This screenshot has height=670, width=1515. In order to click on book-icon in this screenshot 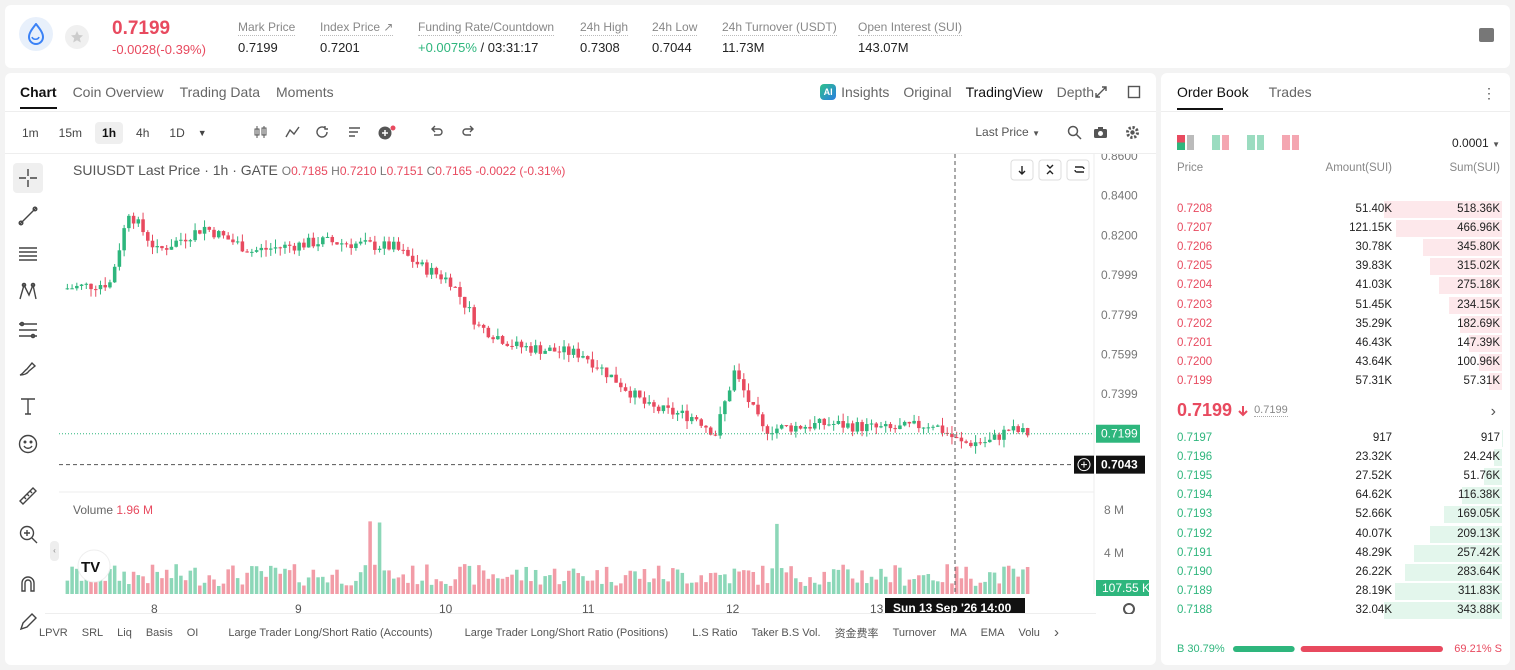, I will do `click(1486, 35)`.